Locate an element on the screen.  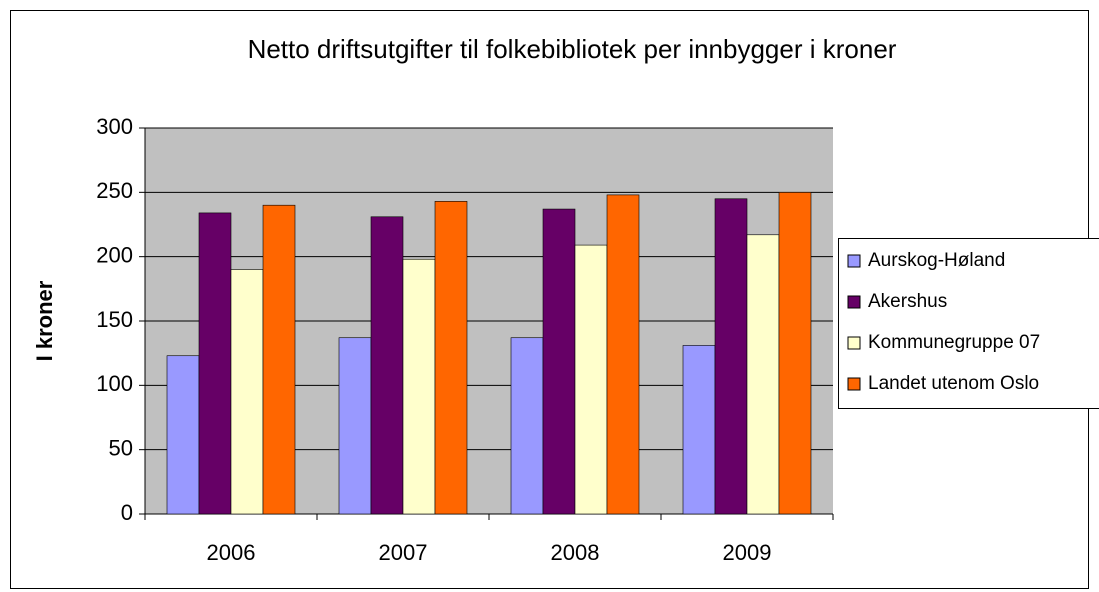
y-tick-label: 100 is located at coordinates (114, 383).